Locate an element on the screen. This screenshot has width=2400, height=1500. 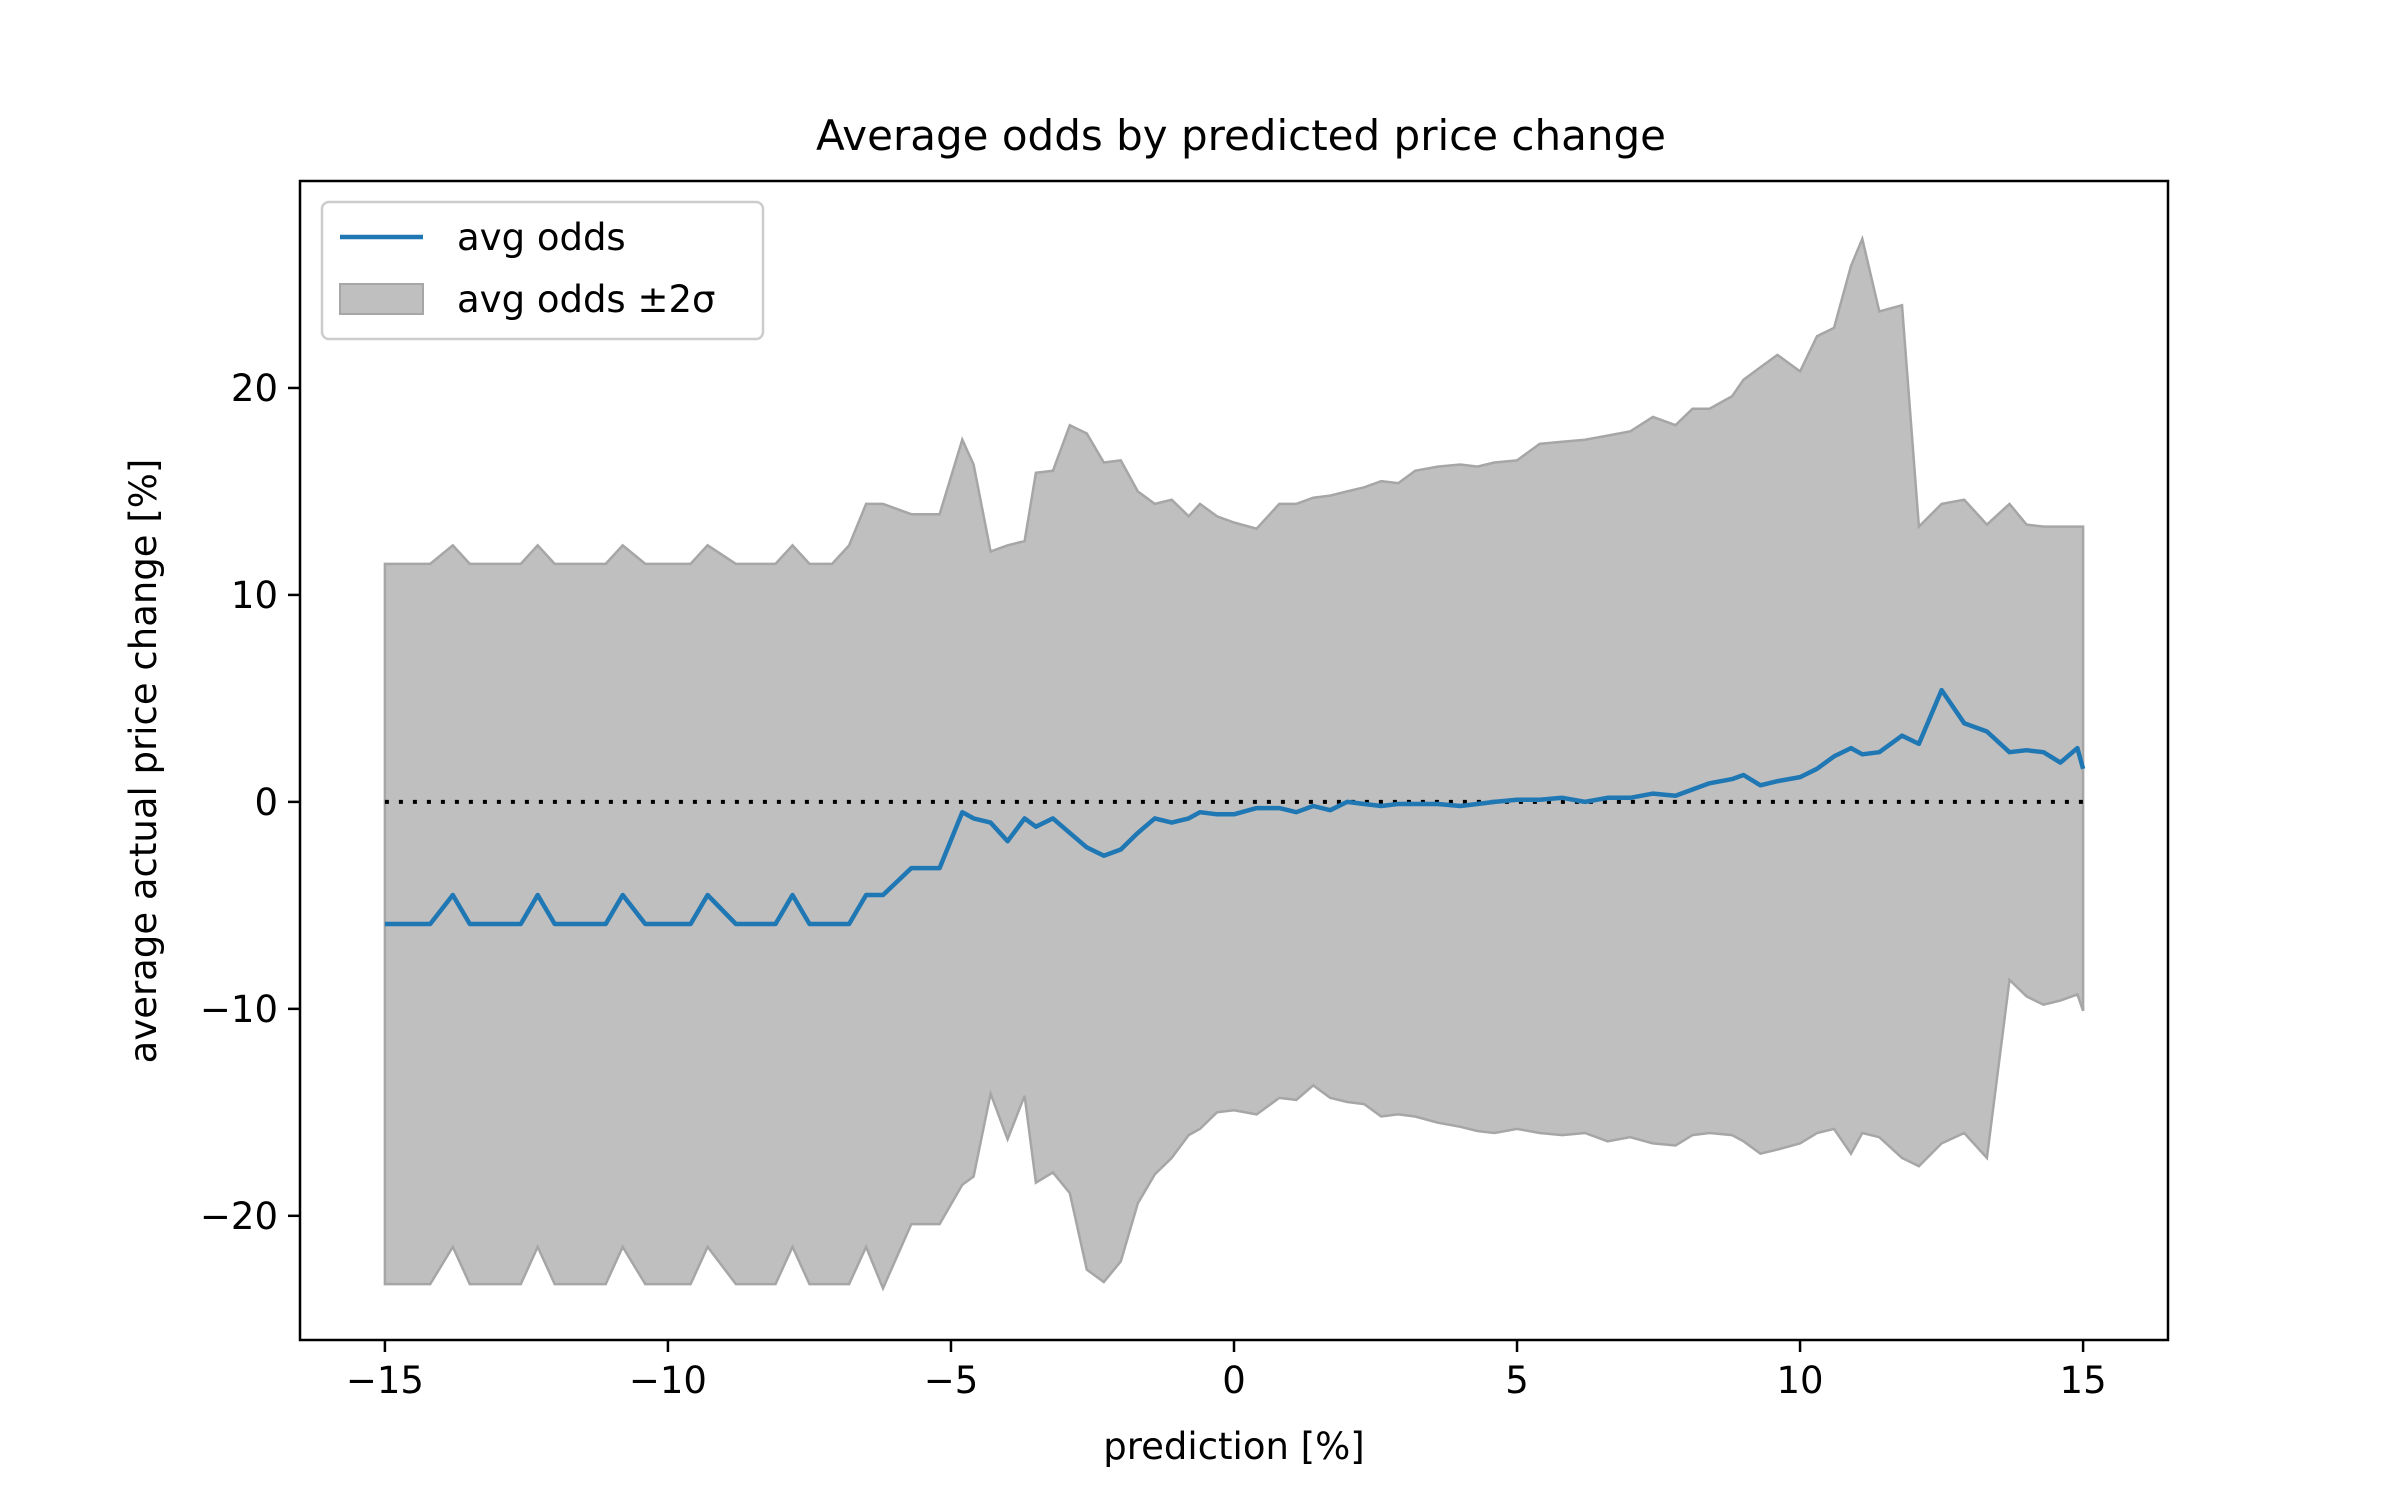
x-axis-label: prediction [%] is located at coordinates (1233, 1446).